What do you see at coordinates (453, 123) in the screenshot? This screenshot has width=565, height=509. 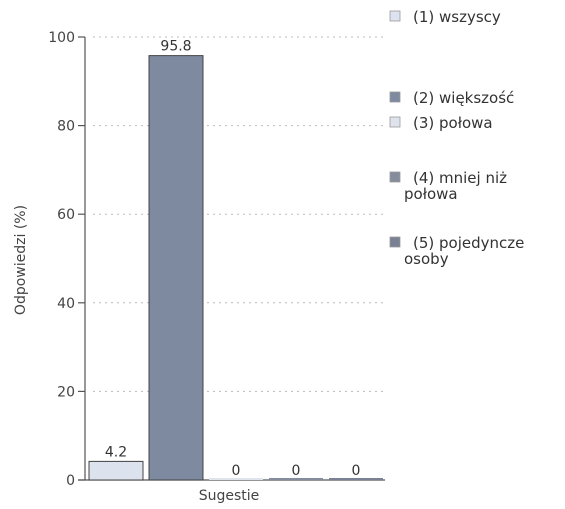 I see `legend-label: (3) połowa` at bounding box center [453, 123].